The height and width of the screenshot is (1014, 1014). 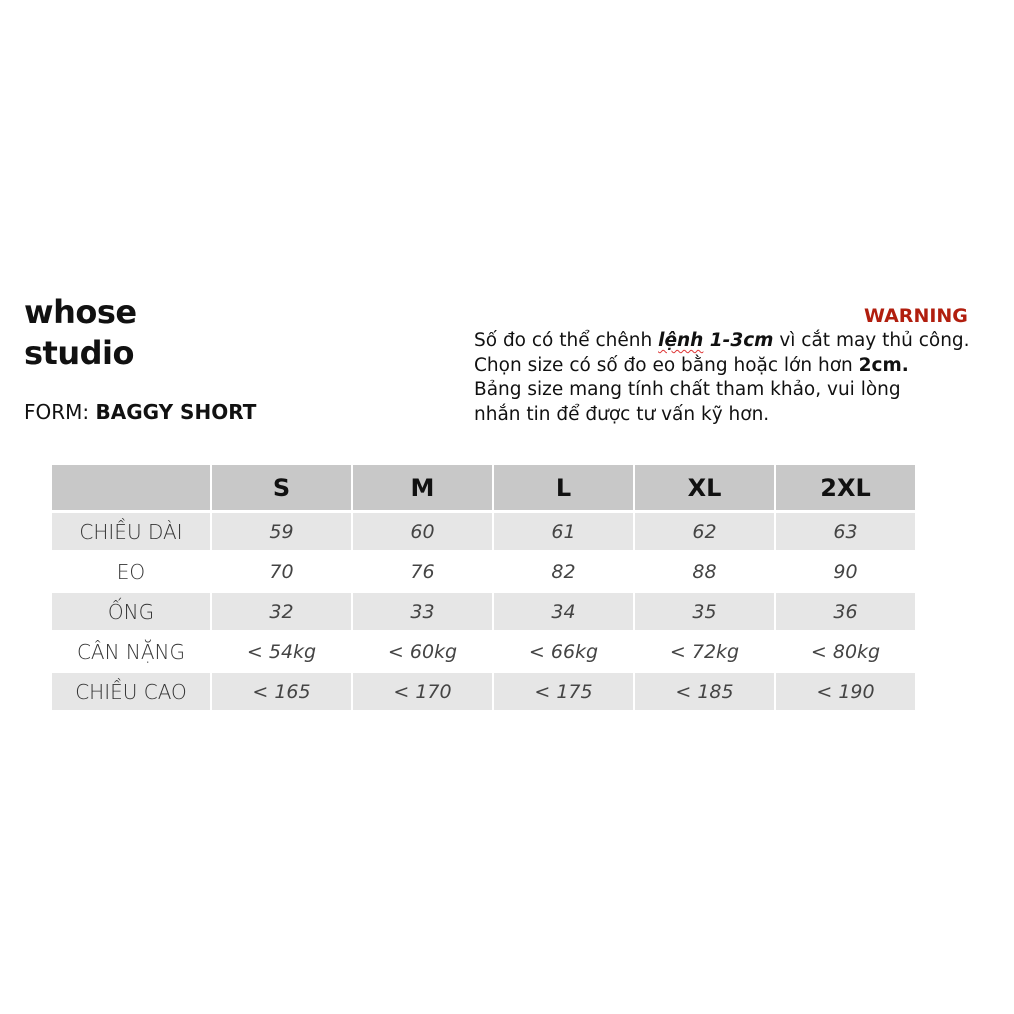 I want to click on table-cell: < 175, so click(x=563, y=691).